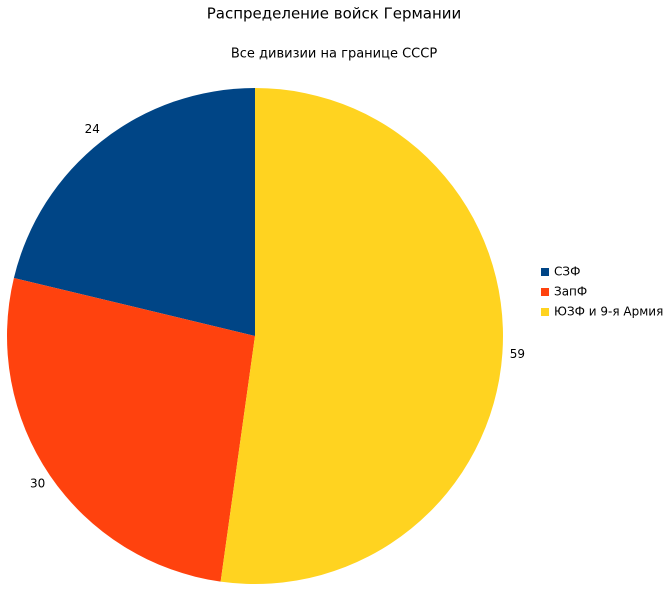  What do you see at coordinates (517, 354) in the screenshot?
I see `data-label: 59` at bounding box center [517, 354].